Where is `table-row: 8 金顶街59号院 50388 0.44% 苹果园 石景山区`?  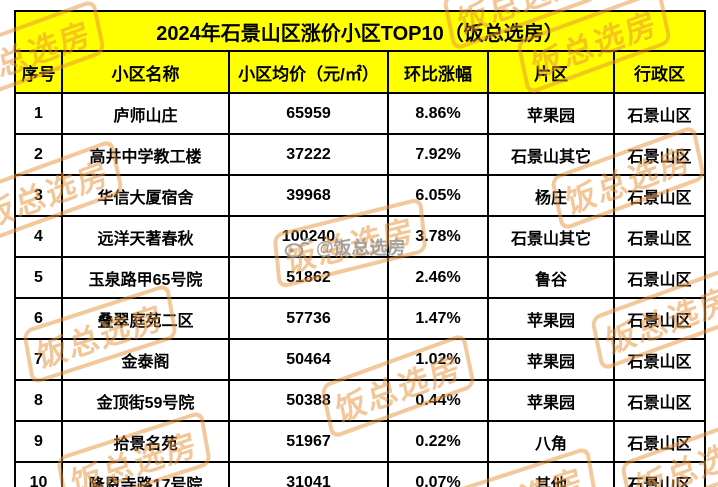 table-row: 8 金顶街59号院 50388 0.44% 苹果园 石景山区 is located at coordinates (360, 400).